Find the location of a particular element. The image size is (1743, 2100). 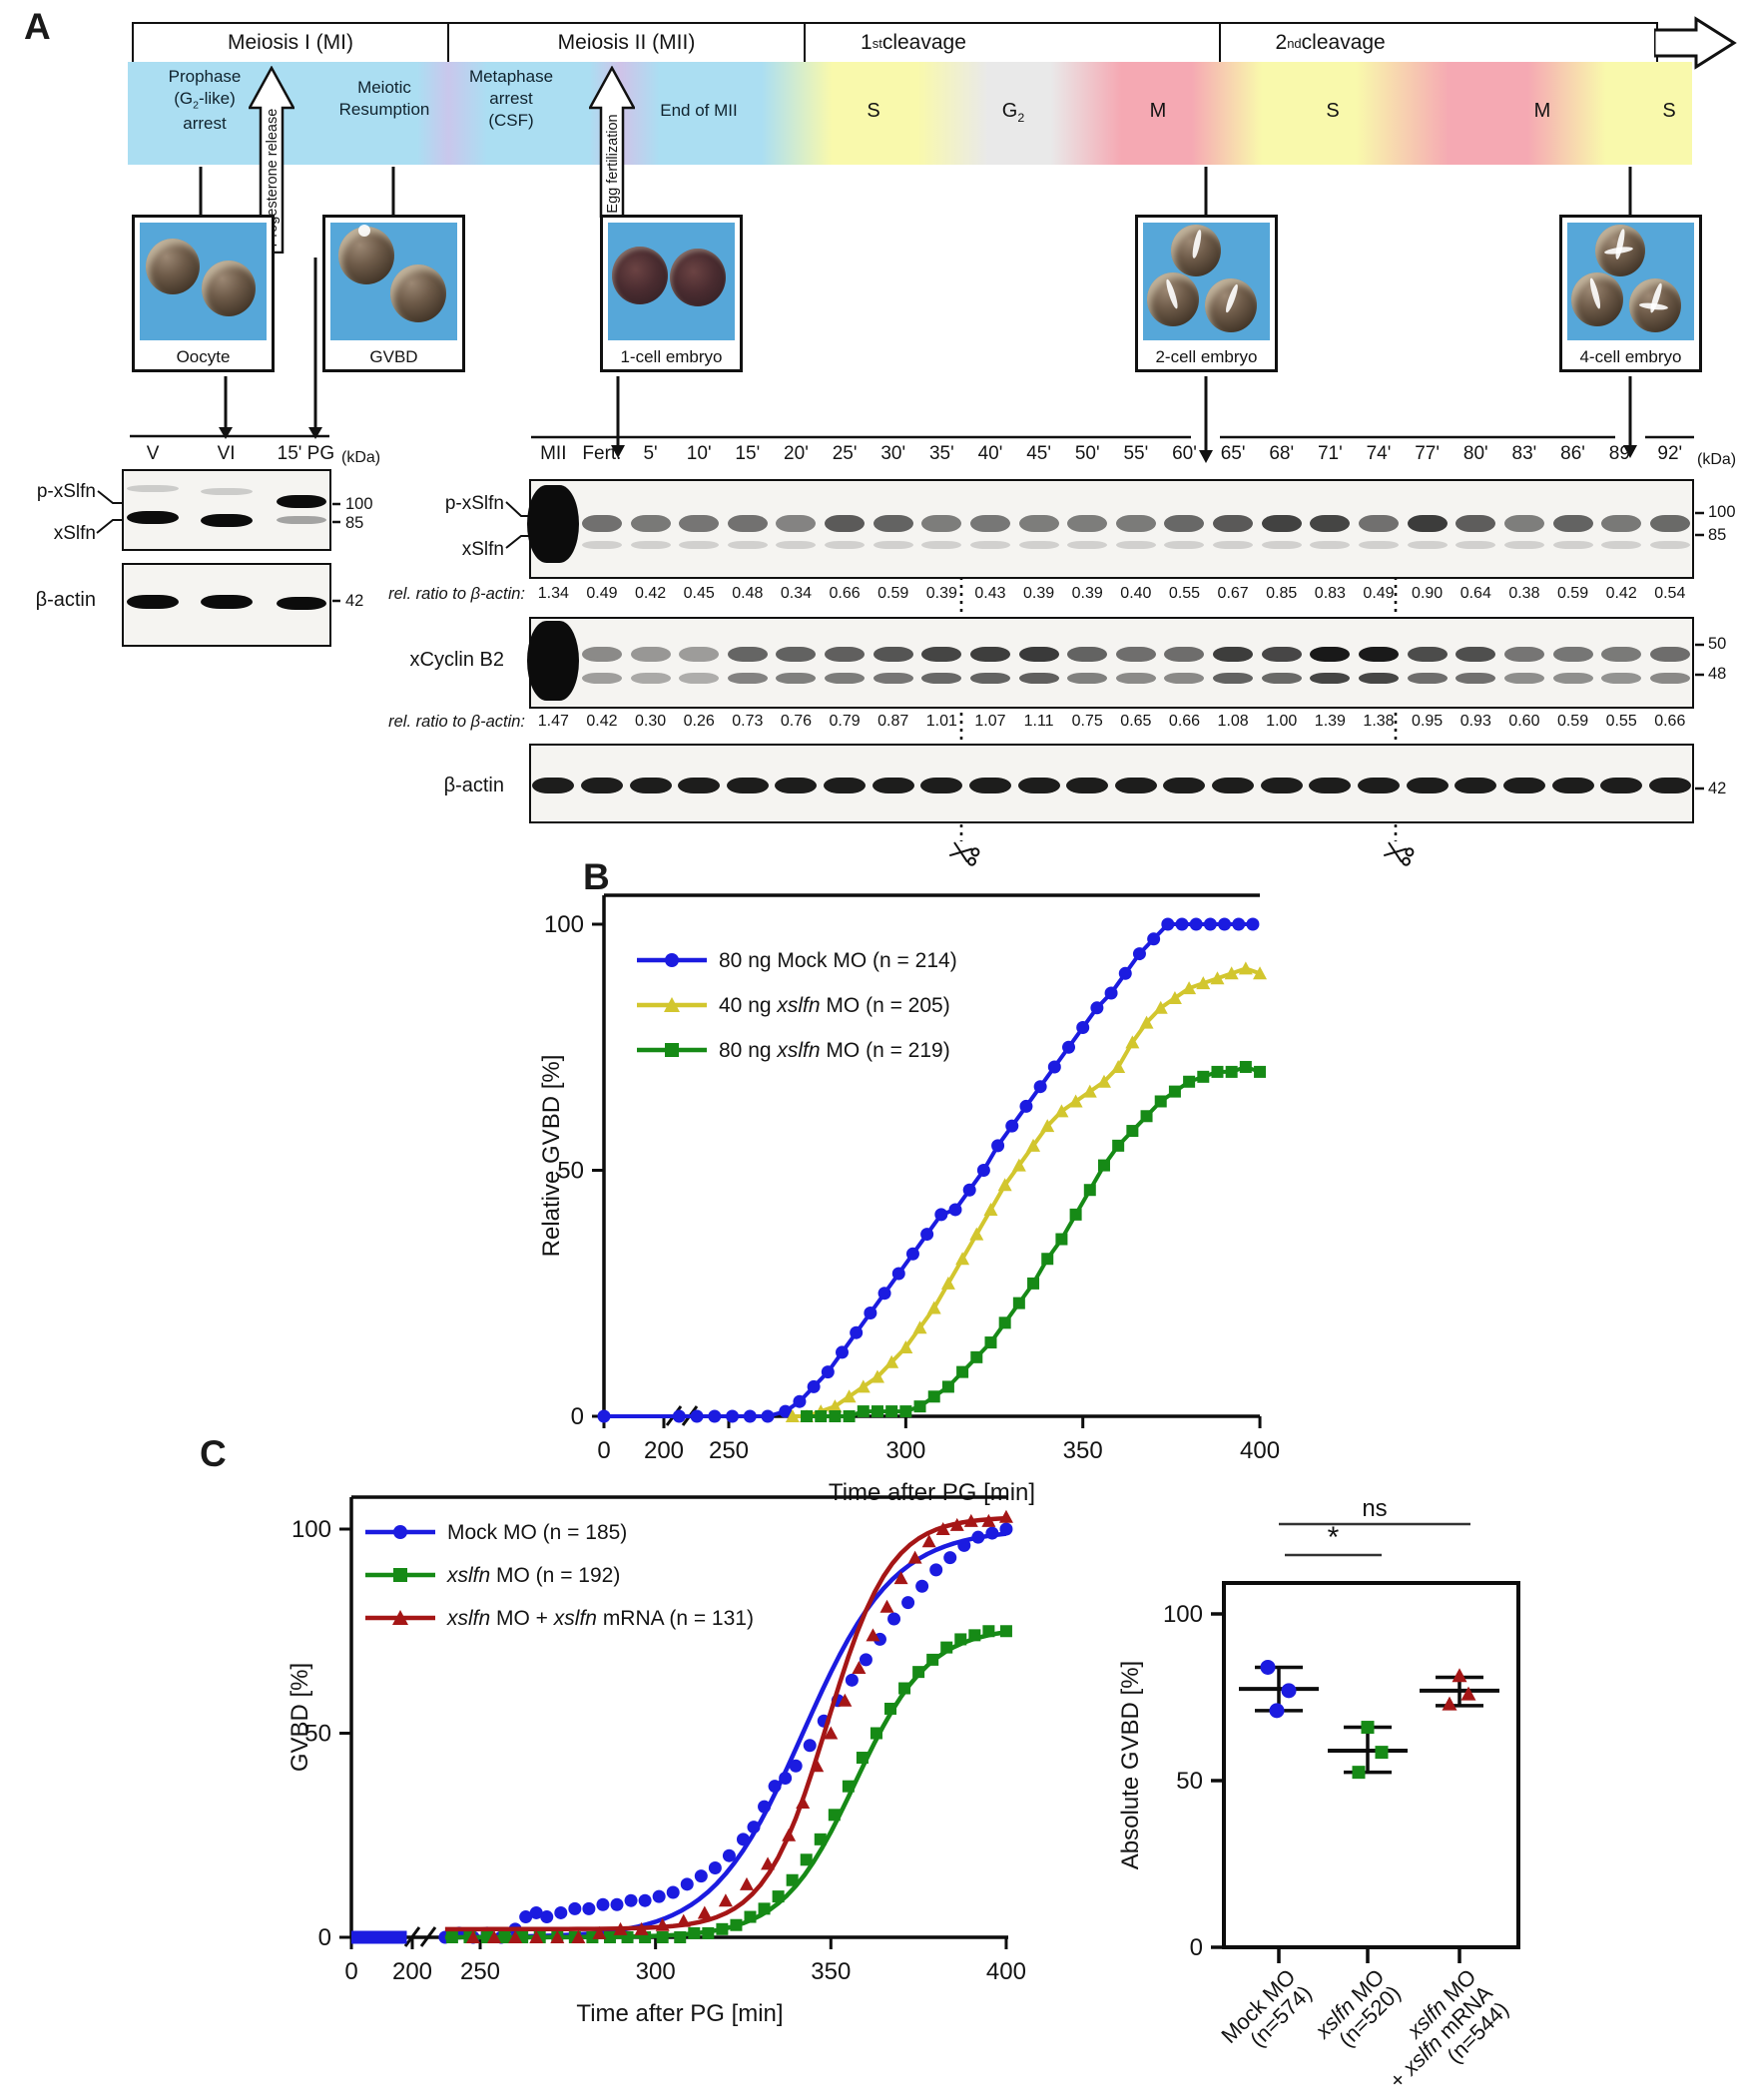

significance-label: * is located at coordinates (1334, 1537).